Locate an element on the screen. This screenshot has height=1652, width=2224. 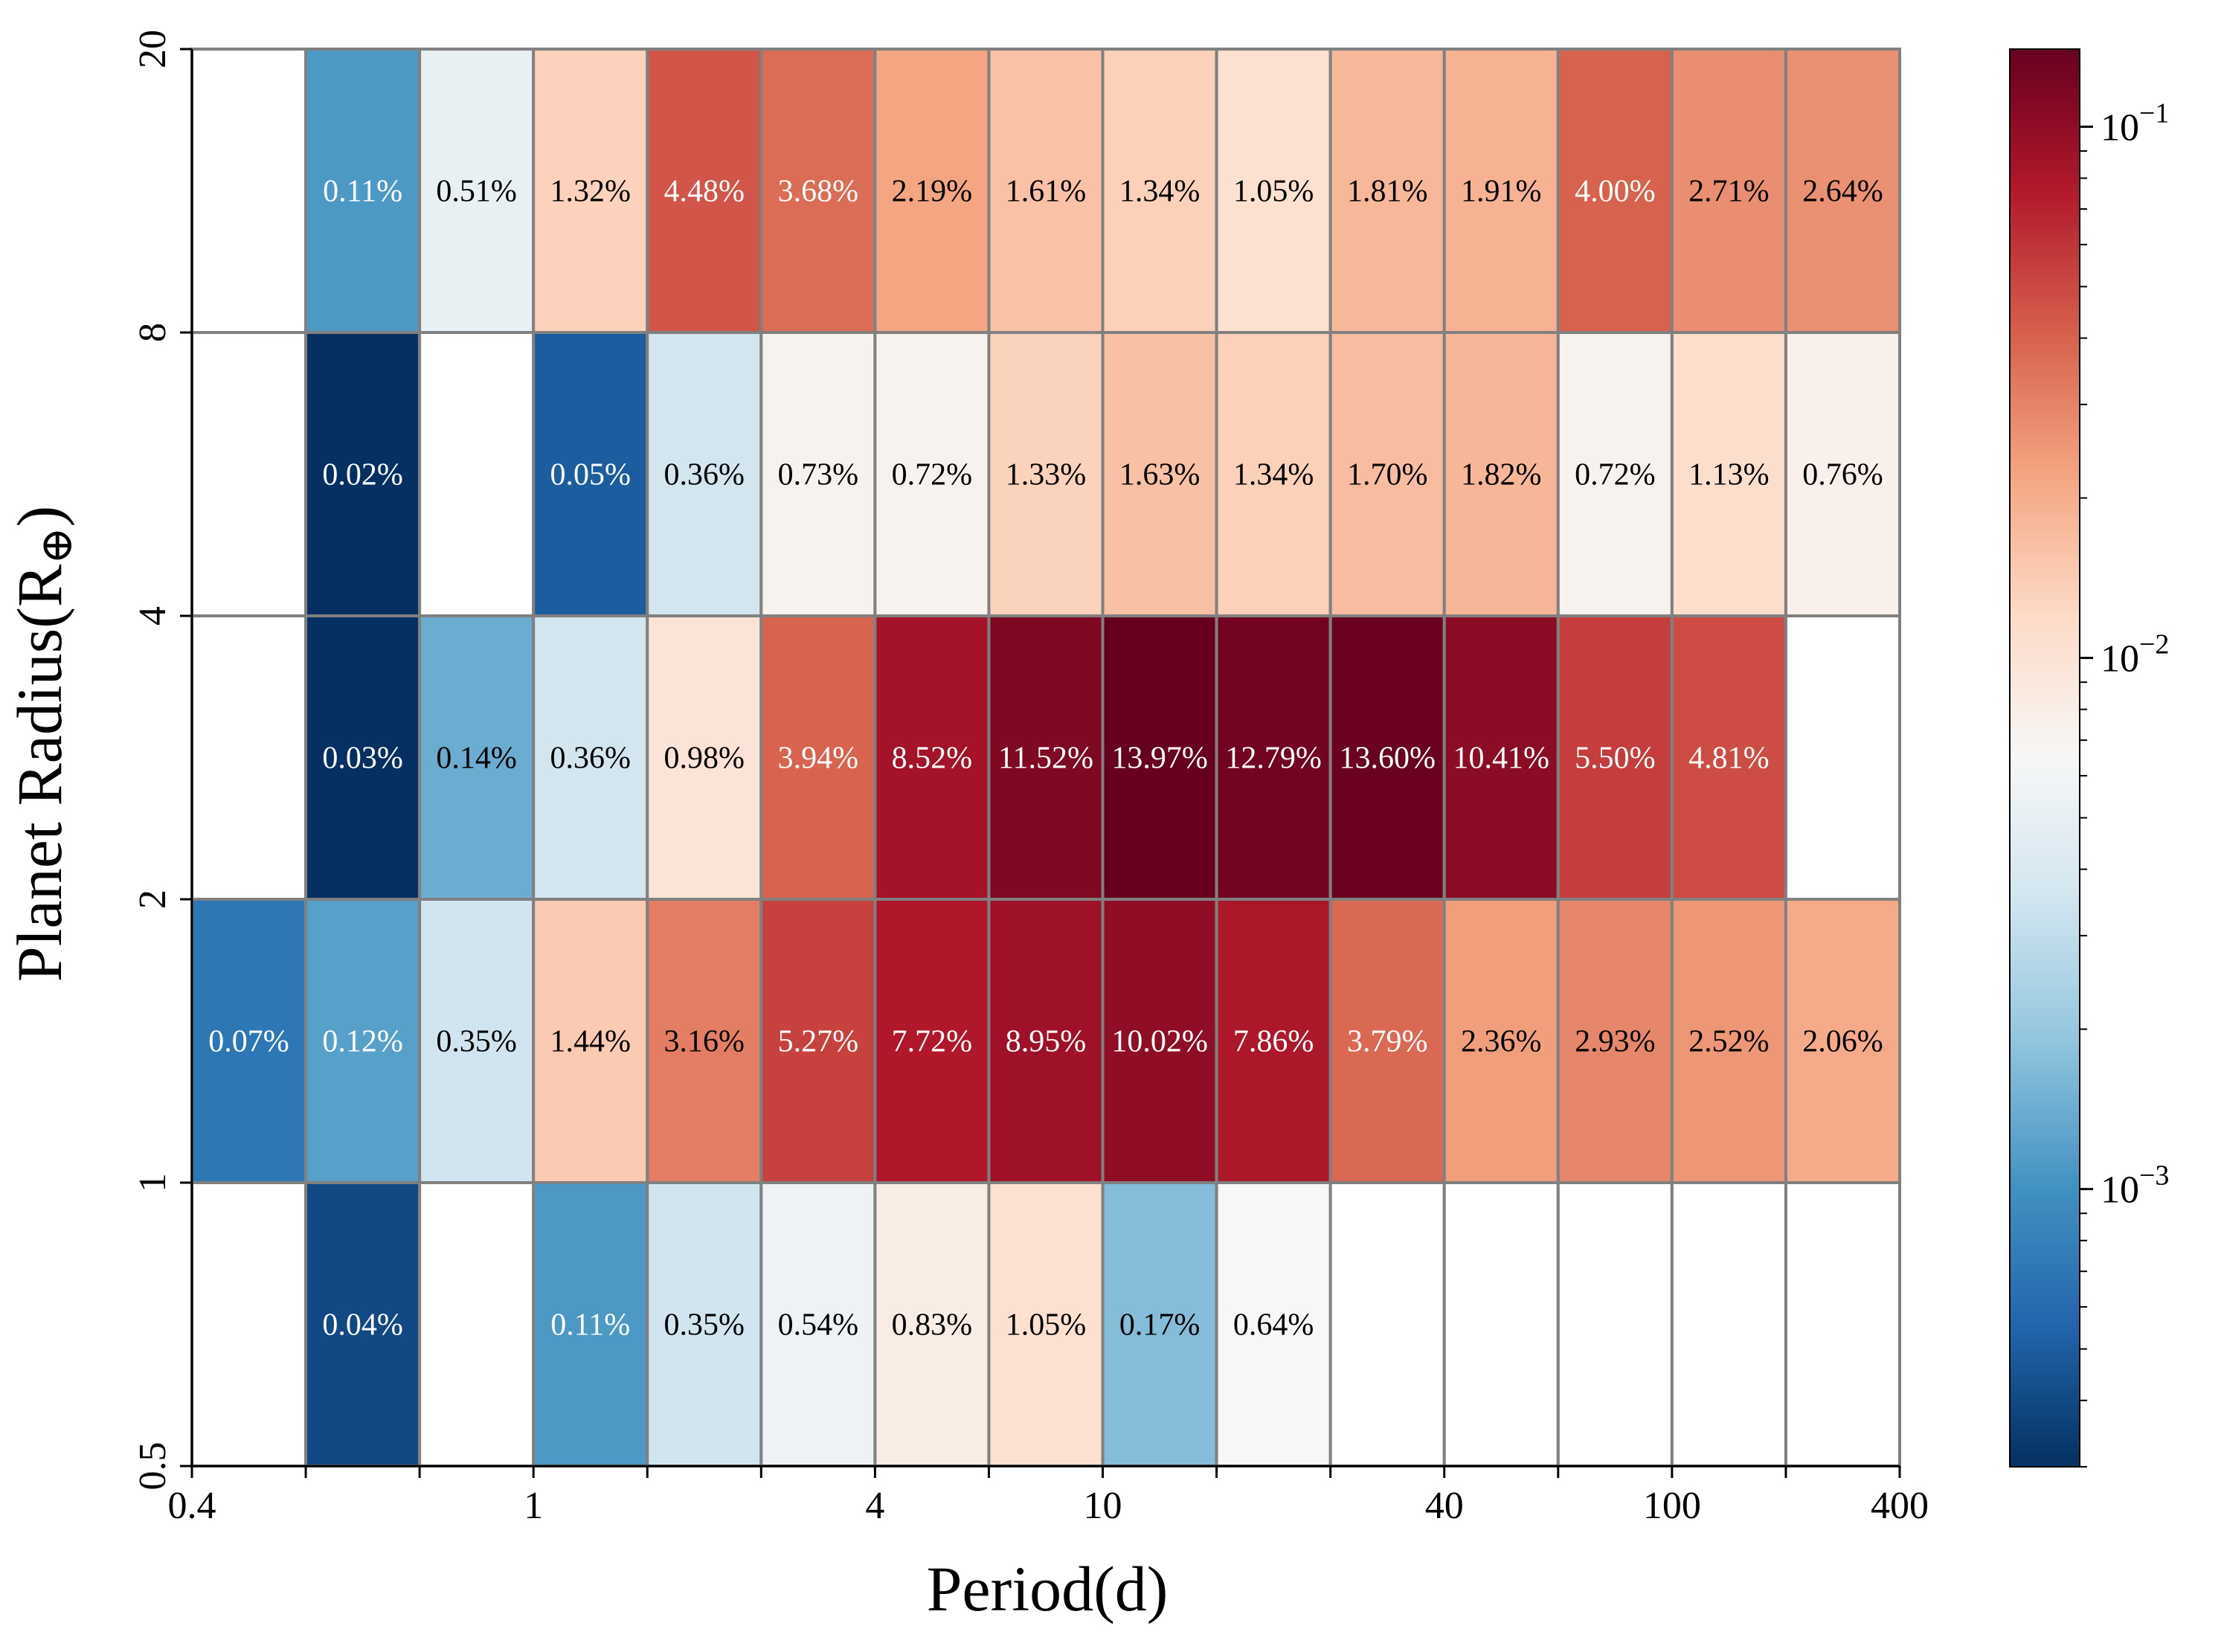
cell-value-label: 8.52% is located at coordinates (932, 759).